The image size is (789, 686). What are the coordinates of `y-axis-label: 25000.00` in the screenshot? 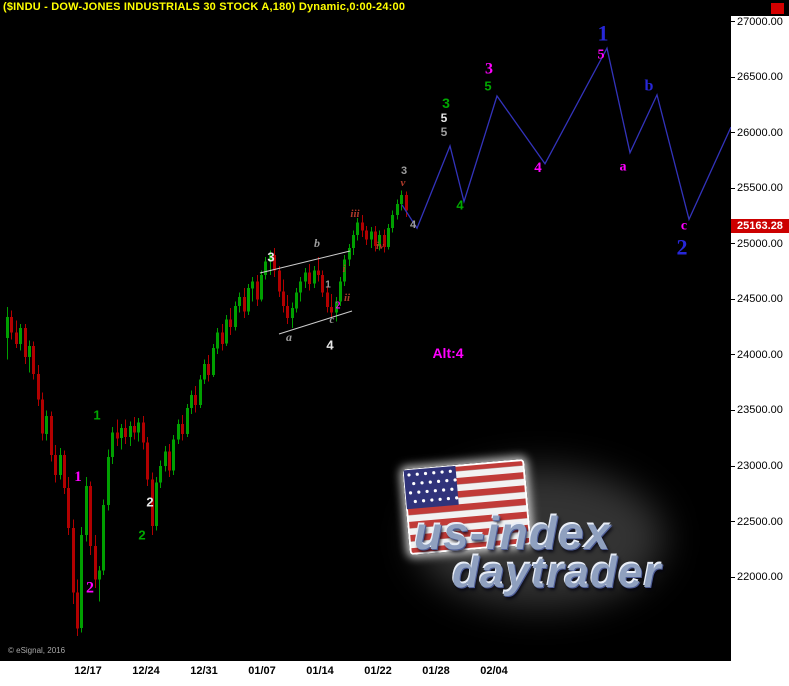 It's located at (760, 243).